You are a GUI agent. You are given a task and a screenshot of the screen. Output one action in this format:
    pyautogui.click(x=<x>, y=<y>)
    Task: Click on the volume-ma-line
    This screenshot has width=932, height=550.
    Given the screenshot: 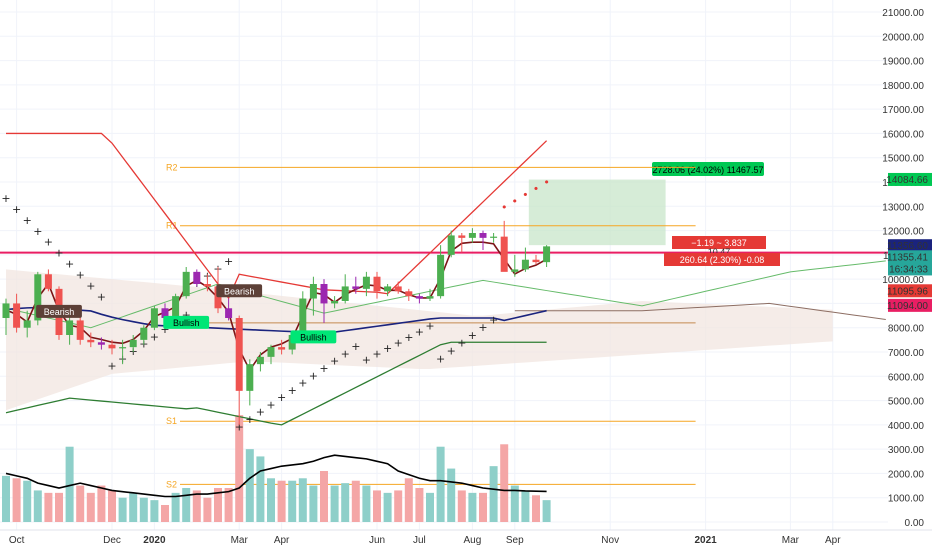 What is the action you would take?
    pyautogui.click(x=276, y=476)
    